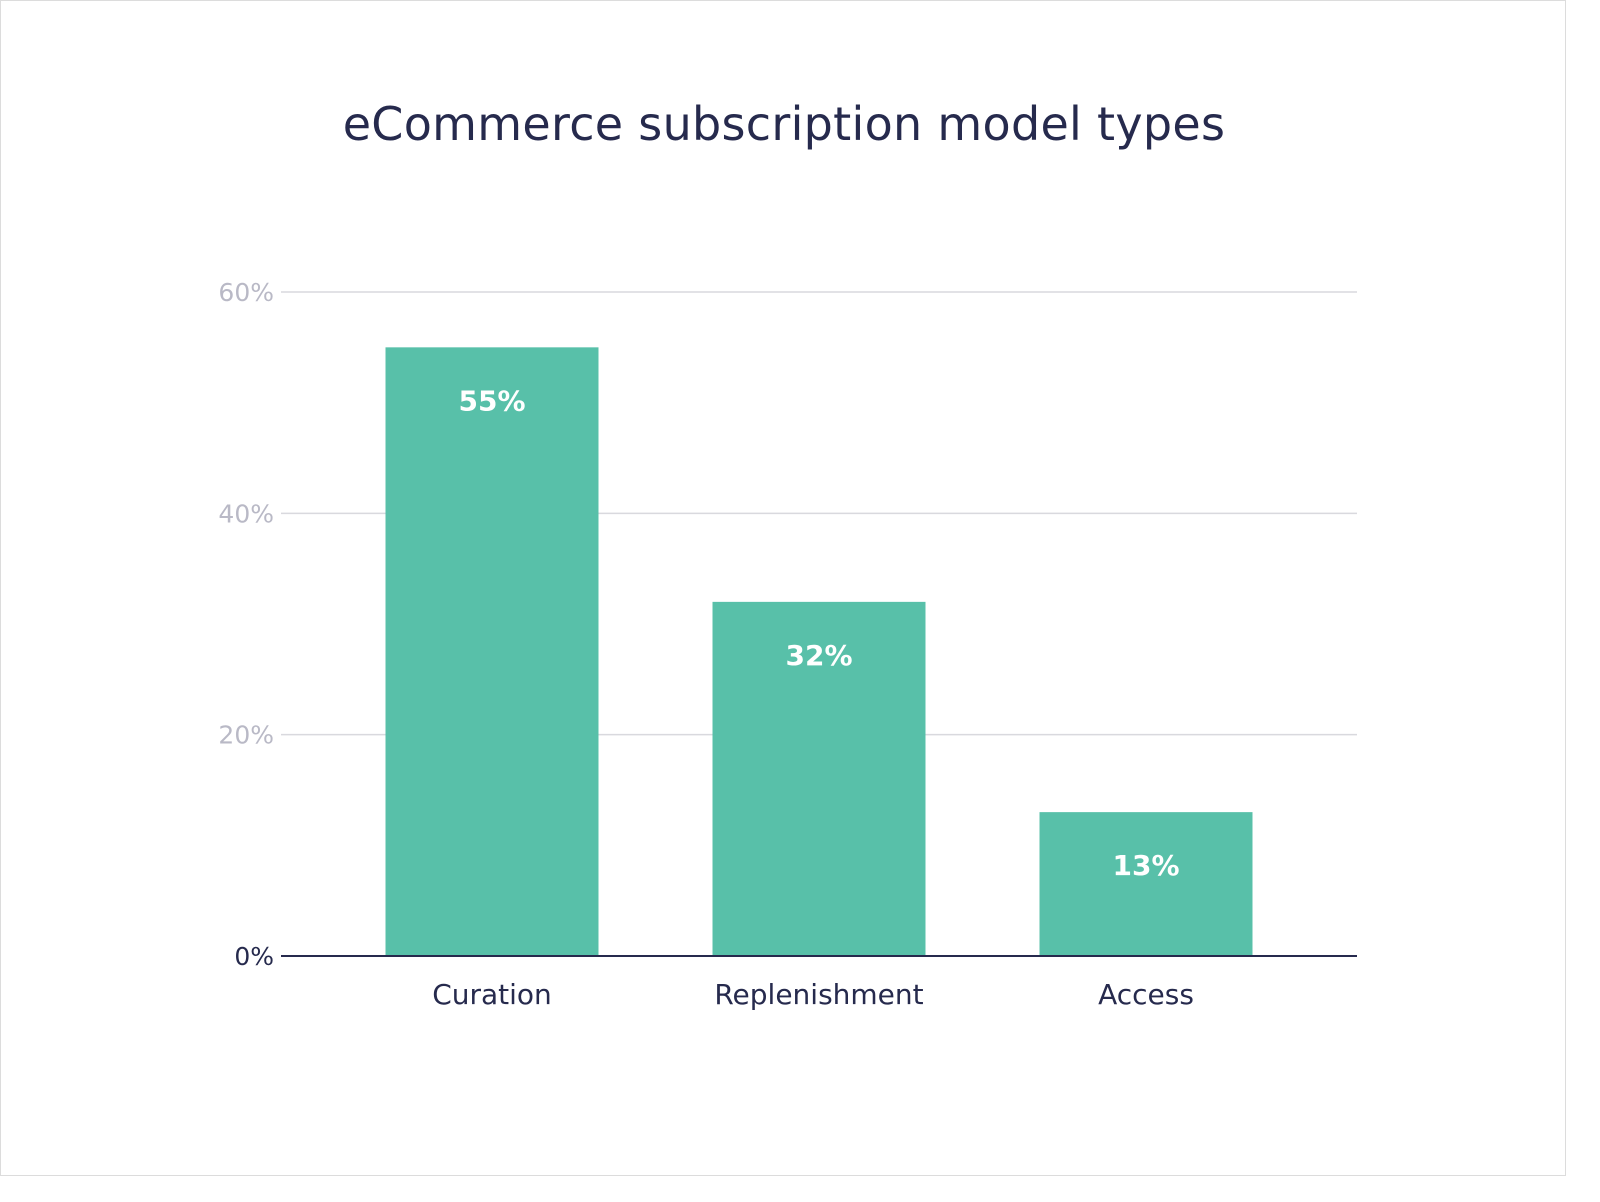 This screenshot has width=1600, height=1202. Describe the element at coordinates (1146, 884) in the screenshot. I see `bar-access` at that location.